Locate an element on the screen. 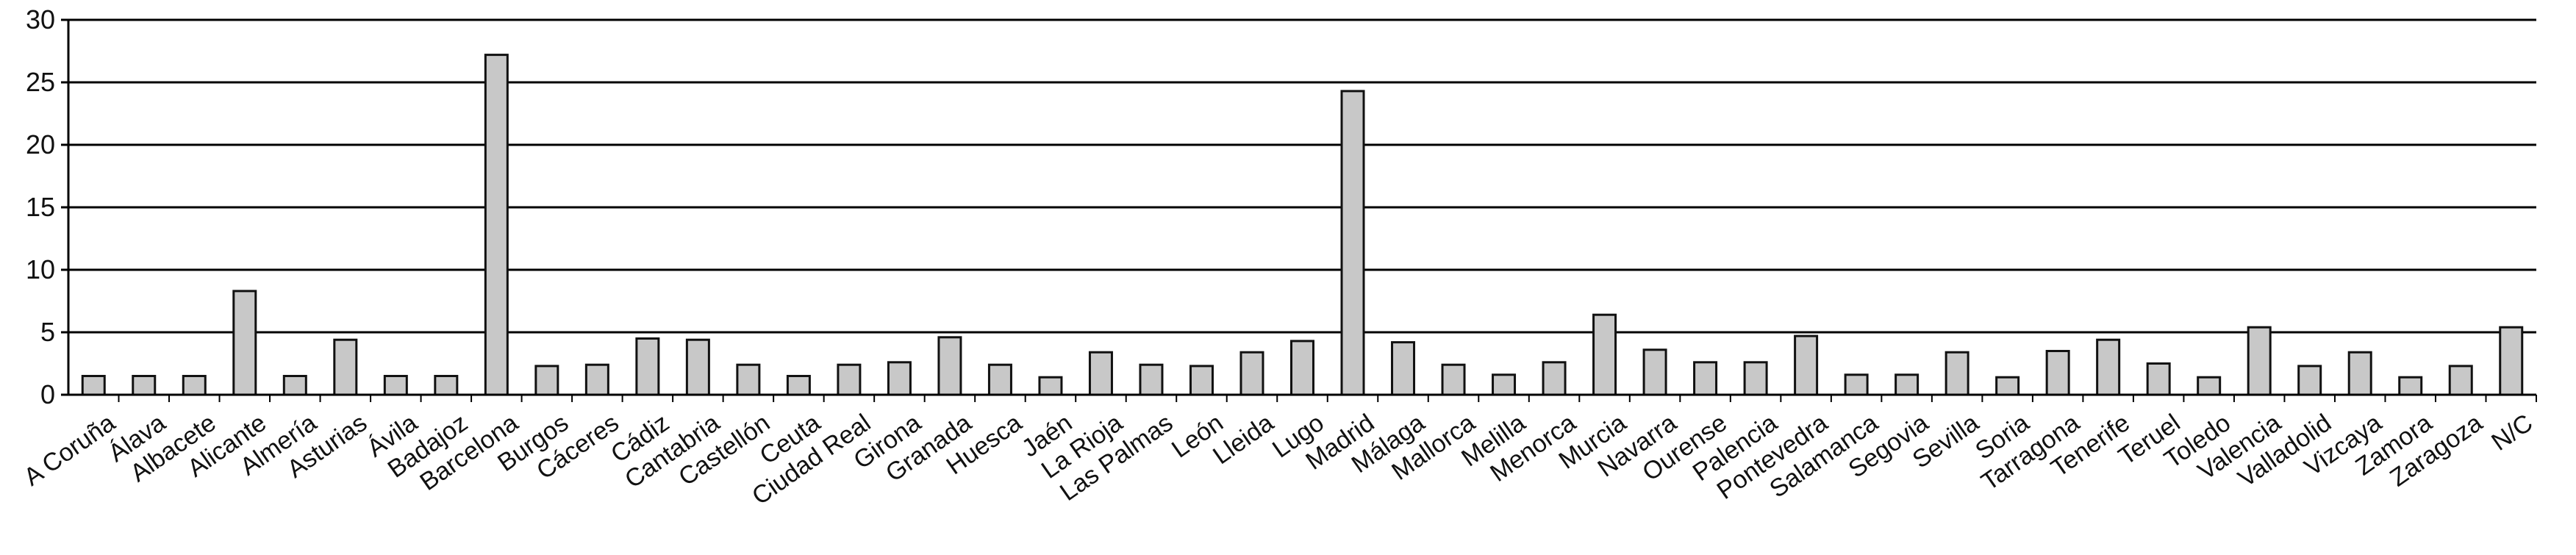  y-tick-labels: 0 5 10 15 20 25 30 is located at coordinates (40, 206).